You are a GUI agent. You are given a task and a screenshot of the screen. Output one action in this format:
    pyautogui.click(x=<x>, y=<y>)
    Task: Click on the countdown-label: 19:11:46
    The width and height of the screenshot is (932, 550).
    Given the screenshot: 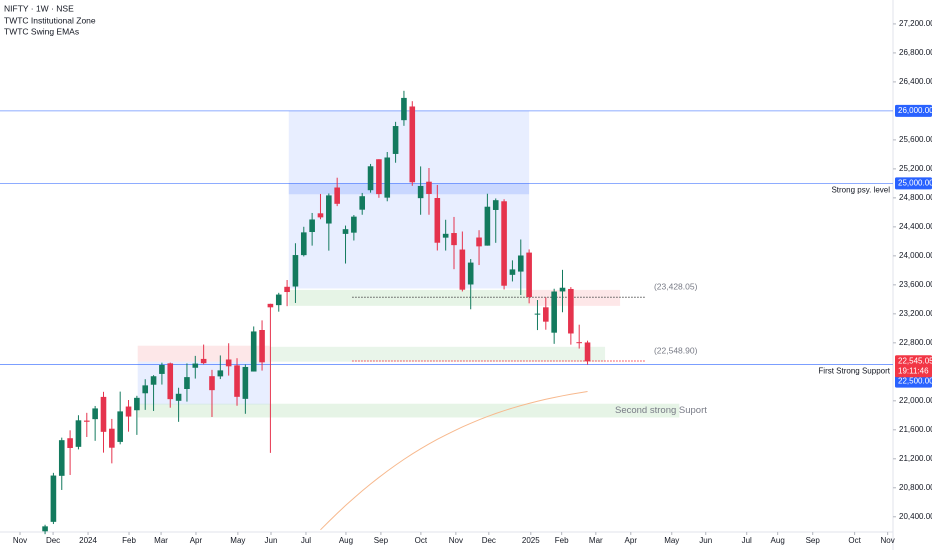 What is the action you would take?
    pyautogui.click(x=913, y=370)
    